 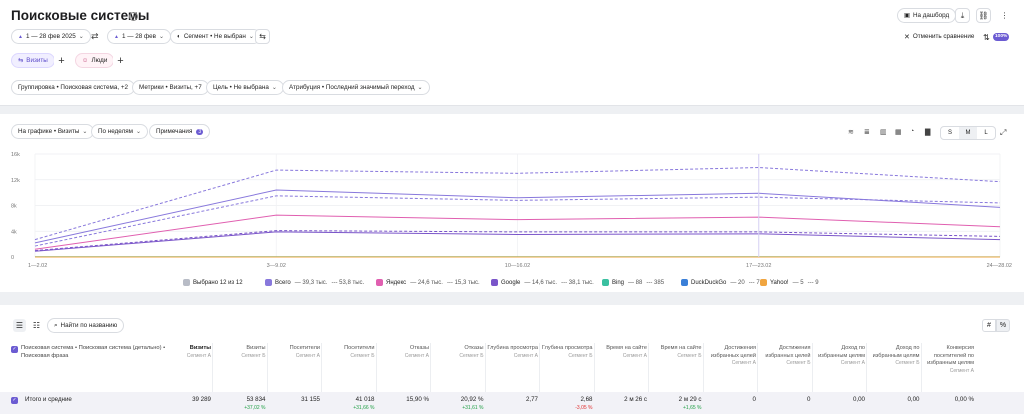 I want to click on x-tick-label: 10—16.02, so click(x=517, y=266).